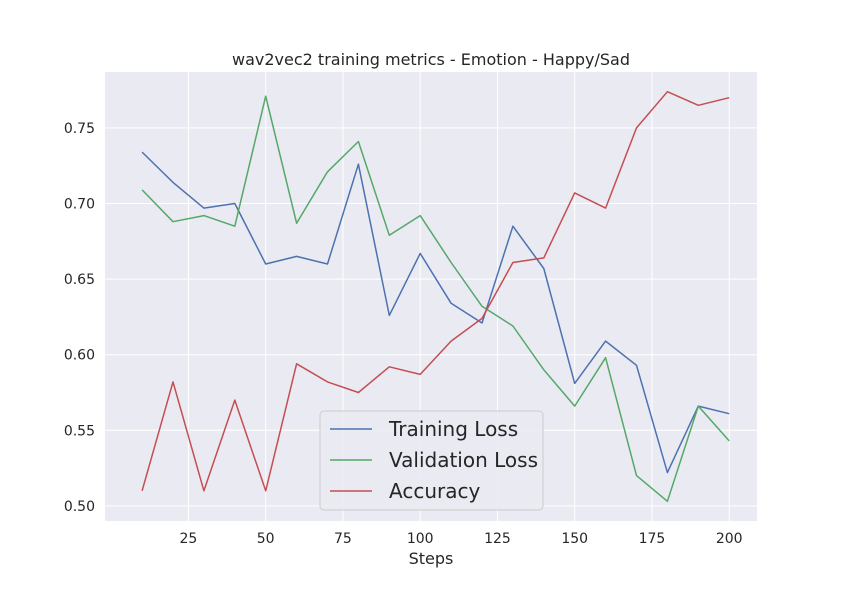  Describe the element at coordinates (79, 318) in the screenshot. I see `y-axis-ticks: 0.50 0.55 0.60 0.65 0.70 0.75` at that location.